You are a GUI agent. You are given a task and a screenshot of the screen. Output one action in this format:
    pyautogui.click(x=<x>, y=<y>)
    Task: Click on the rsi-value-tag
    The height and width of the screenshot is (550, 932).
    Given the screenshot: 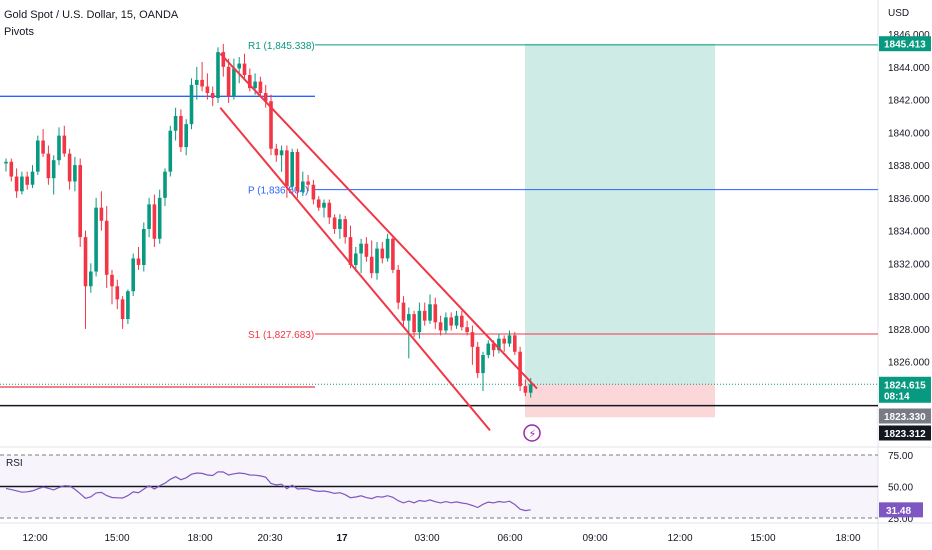 What is the action you would take?
    pyautogui.click(x=901, y=510)
    